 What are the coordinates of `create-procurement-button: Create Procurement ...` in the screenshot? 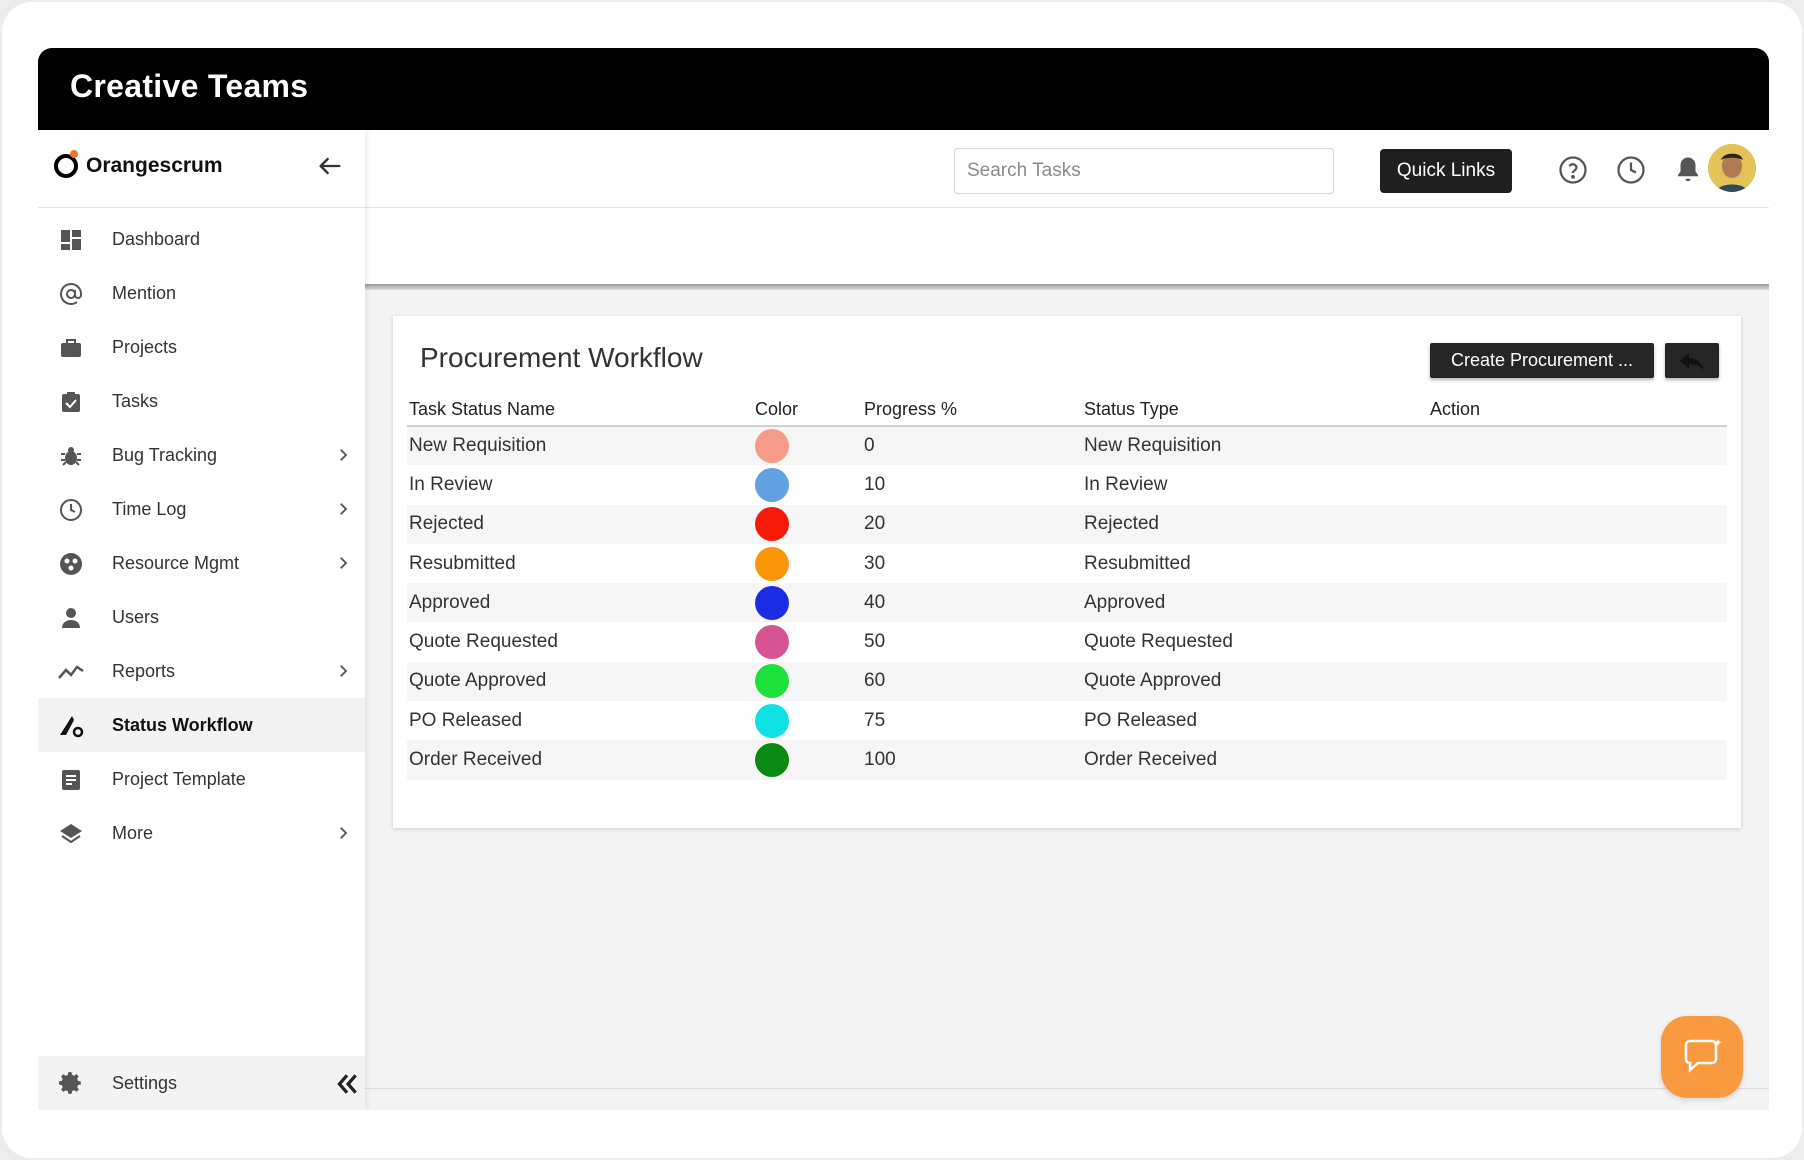 It's located at (1542, 360).